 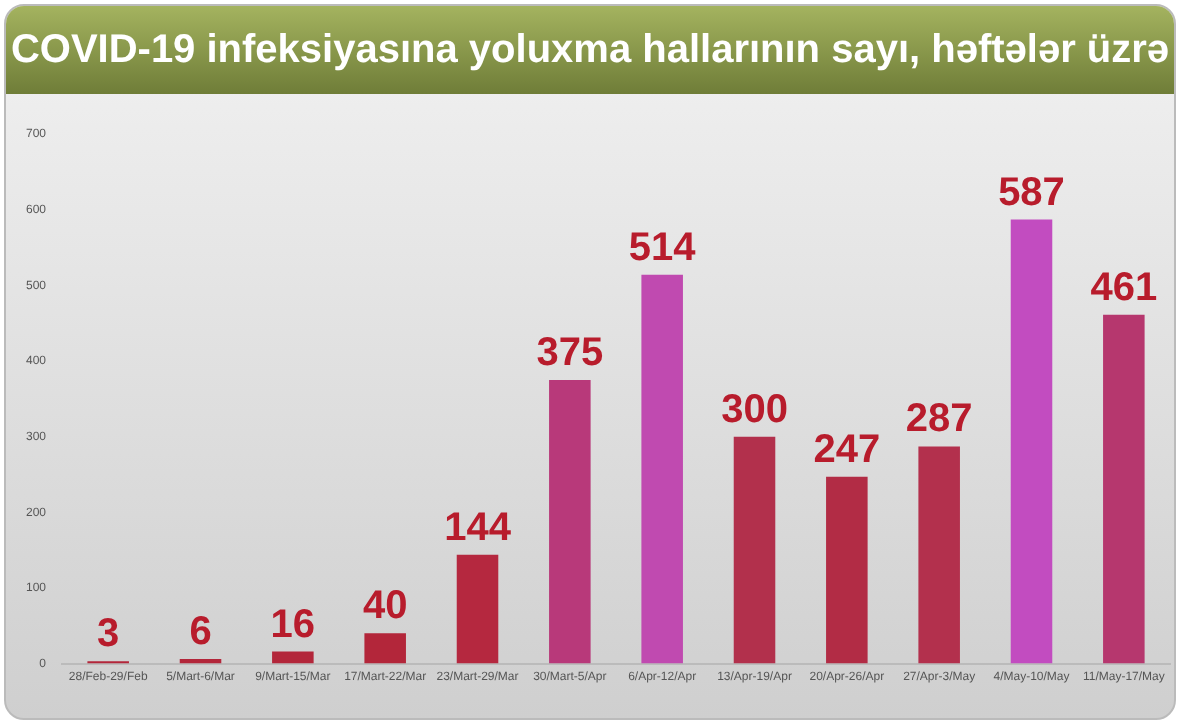 I want to click on data-label: 40, so click(x=385, y=606).